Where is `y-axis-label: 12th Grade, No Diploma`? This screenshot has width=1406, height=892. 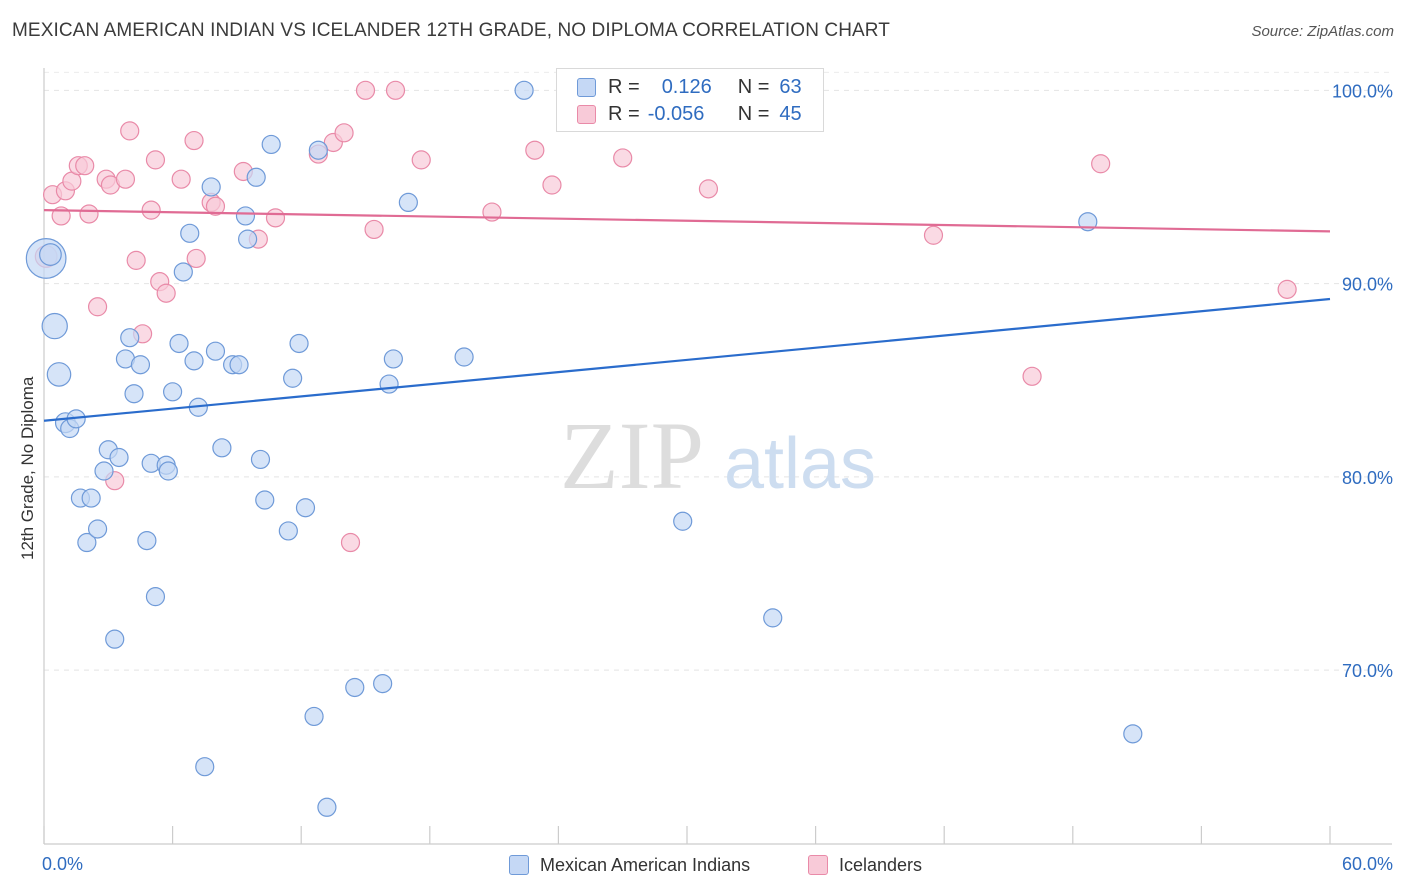
y-axis-label: 12th Grade, No Diploma is located at coordinates (27, 468).